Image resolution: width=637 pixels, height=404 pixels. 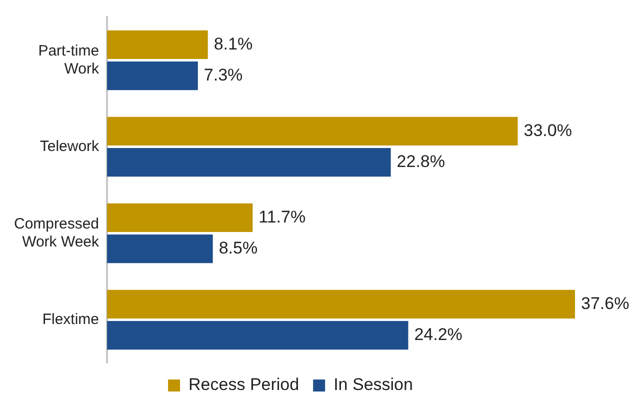 I want to click on data-label: 33.0%, so click(x=548, y=130).